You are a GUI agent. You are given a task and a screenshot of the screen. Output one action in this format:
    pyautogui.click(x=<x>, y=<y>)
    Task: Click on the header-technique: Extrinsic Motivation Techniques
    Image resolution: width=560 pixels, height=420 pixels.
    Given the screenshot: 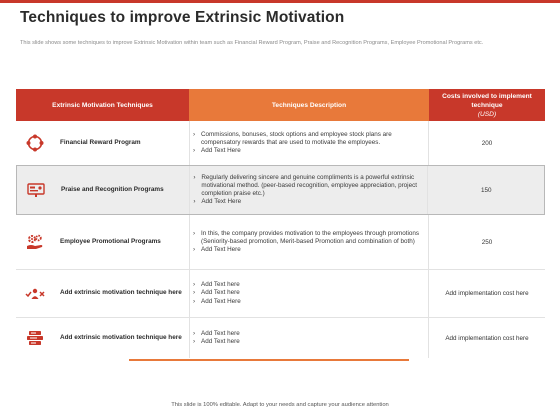 What is the action you would take?
    pyautogui.click(x=102, y=105)
    